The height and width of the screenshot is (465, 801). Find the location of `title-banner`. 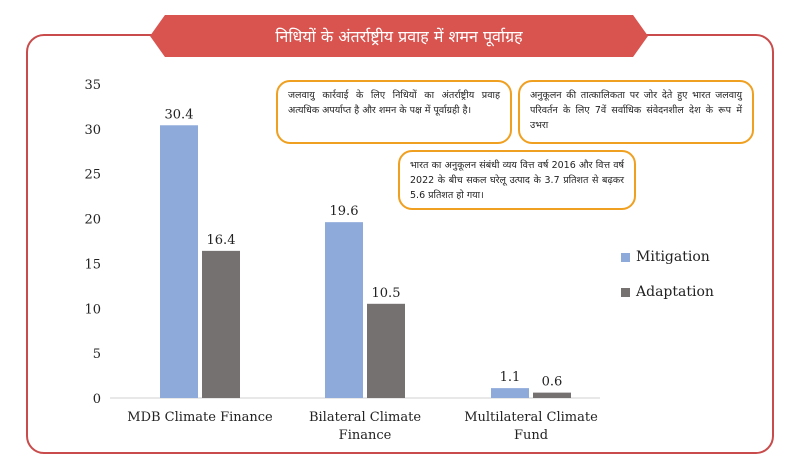

title-banner is located at coordinates (399, 36).